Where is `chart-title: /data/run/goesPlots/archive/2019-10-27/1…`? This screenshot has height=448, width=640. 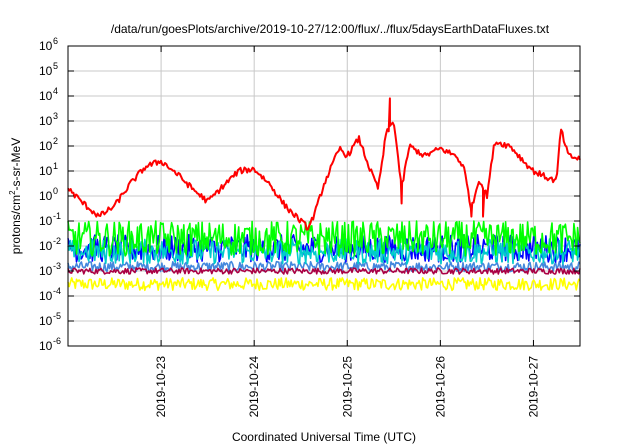
chart-title: /data/run/goesPlots/archive/2019-10-27/1… is located at coordinates (330, 29).